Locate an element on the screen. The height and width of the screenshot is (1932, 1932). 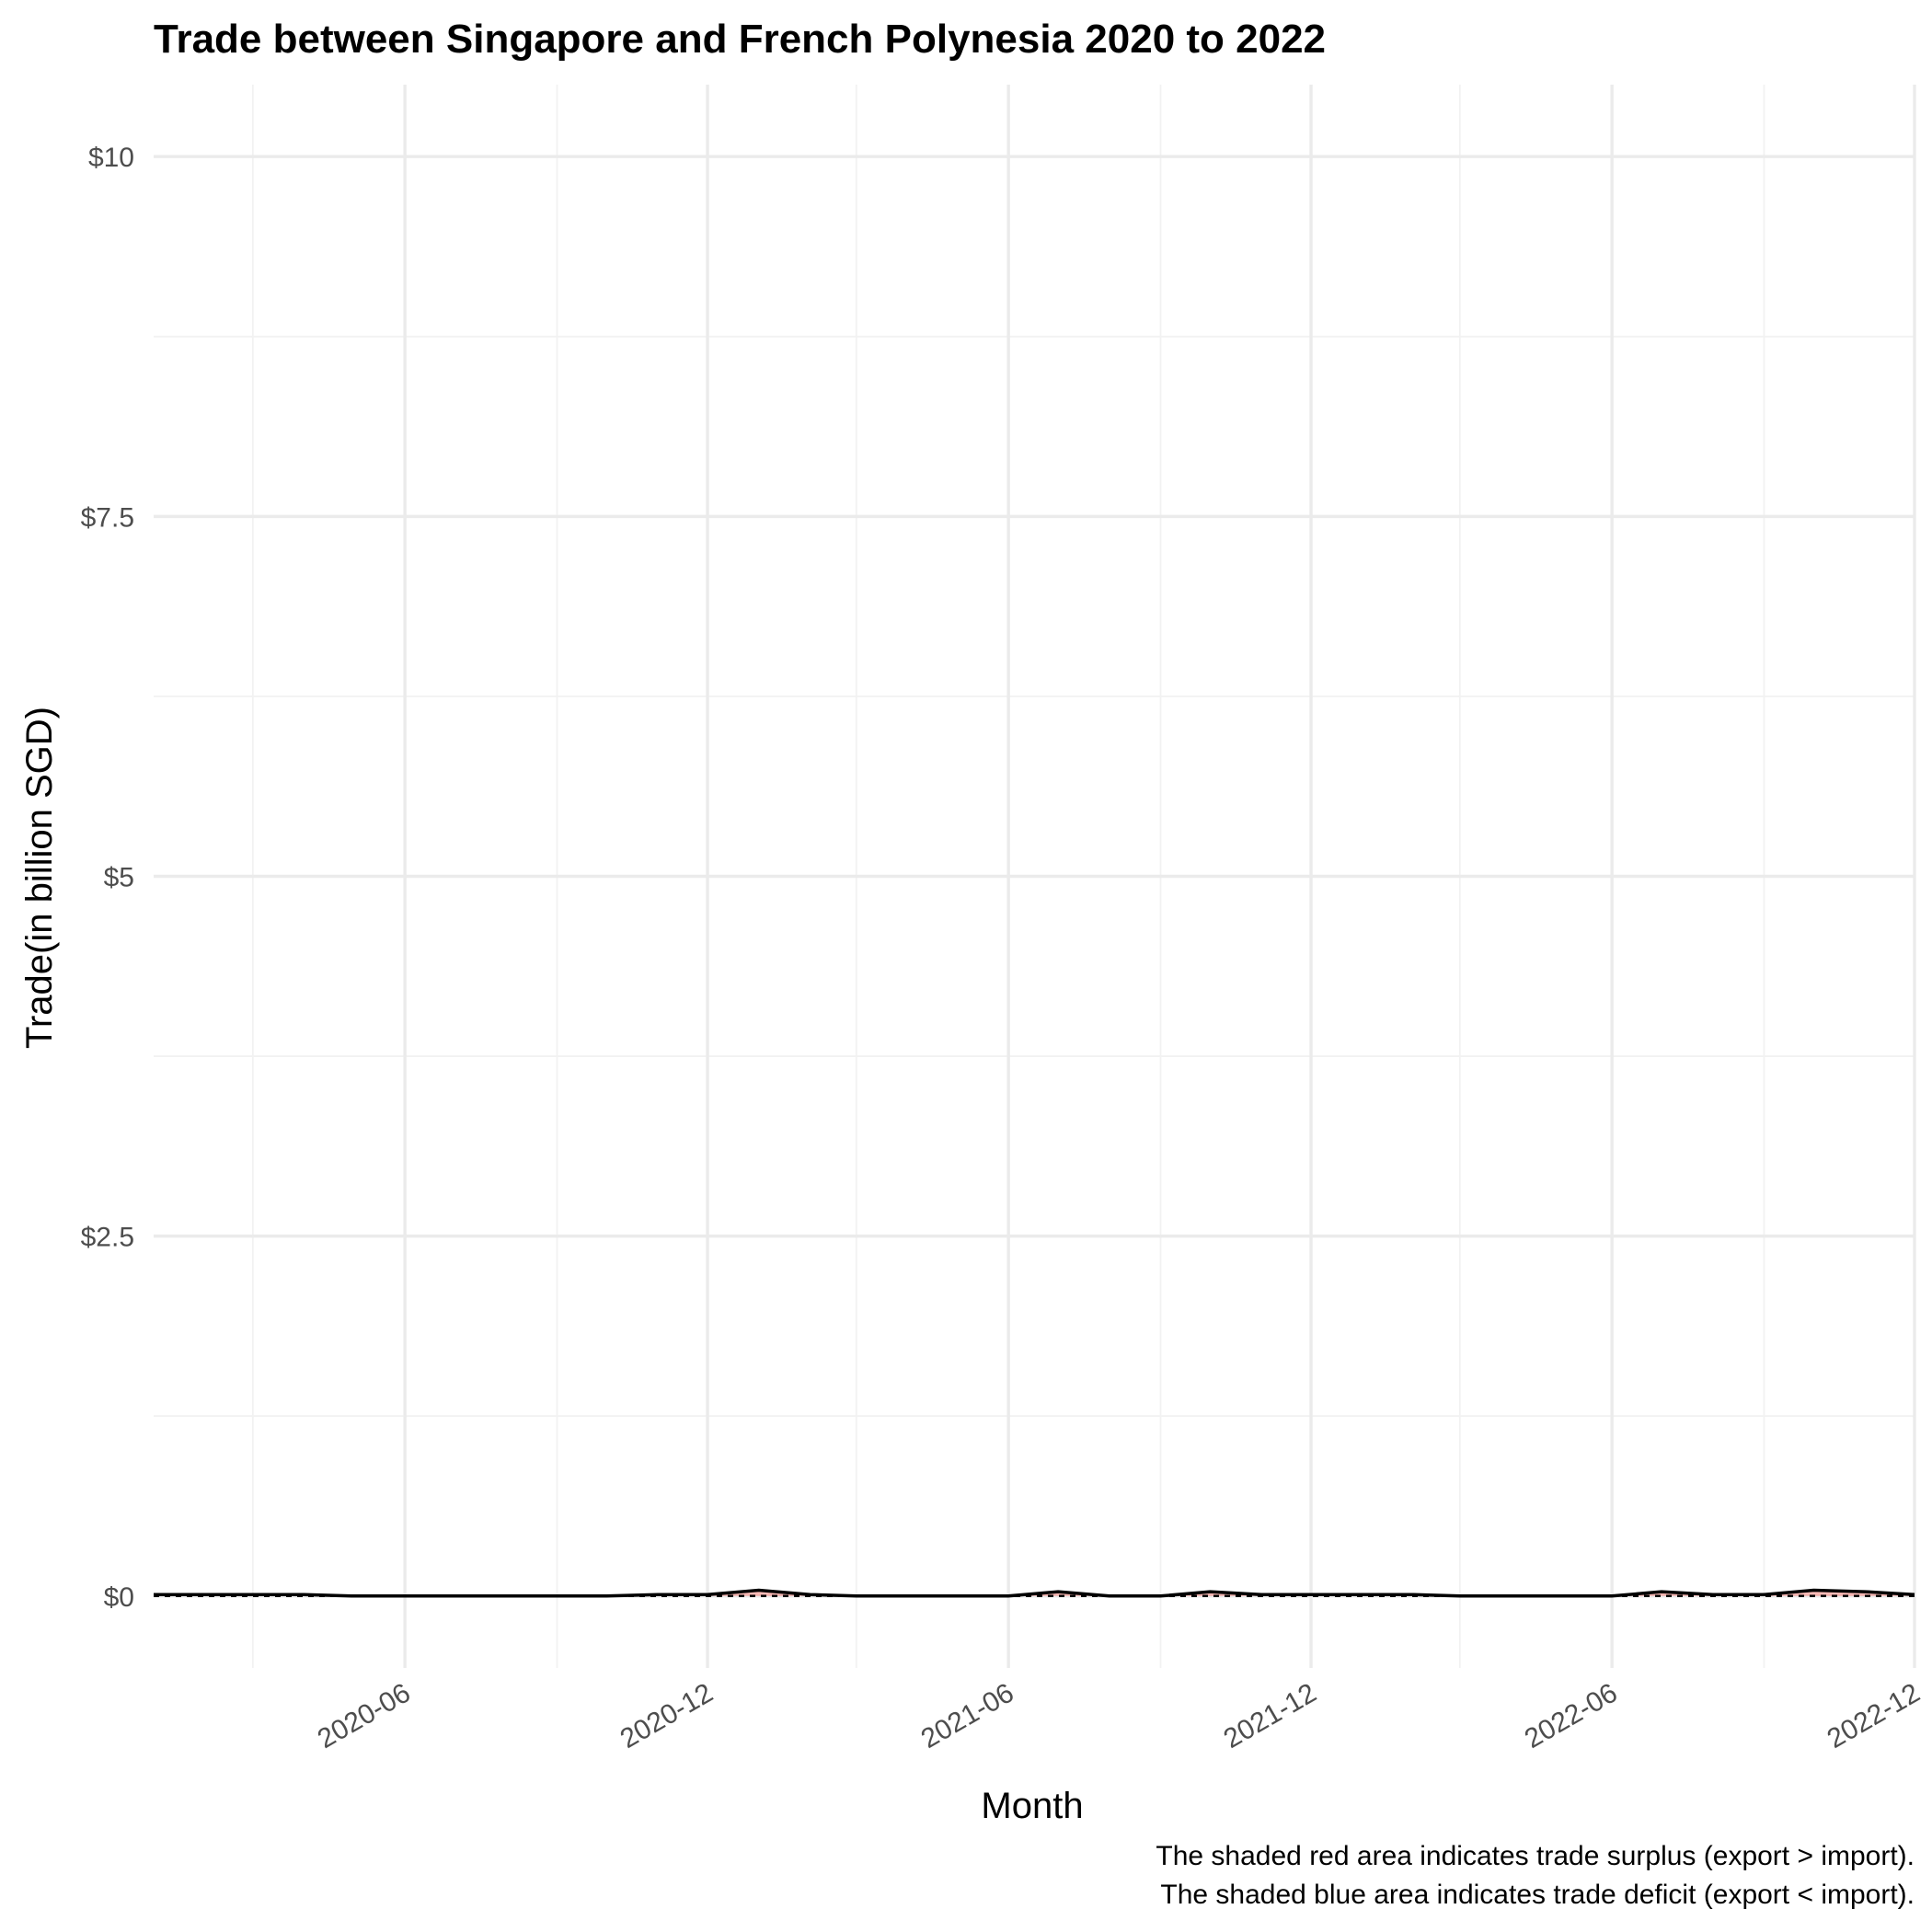
x-tick-label: 2022-12 is located at coordinates (1874, 1715).